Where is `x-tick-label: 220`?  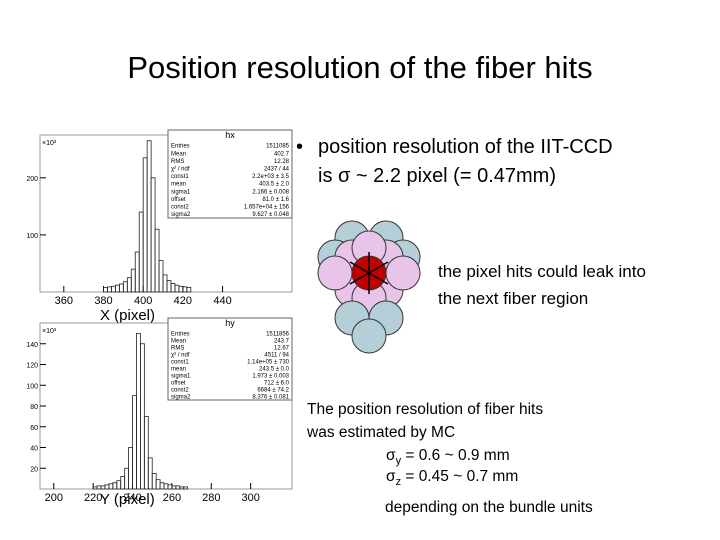 x-tick-label: 220 is located at coordinates (93, 498).